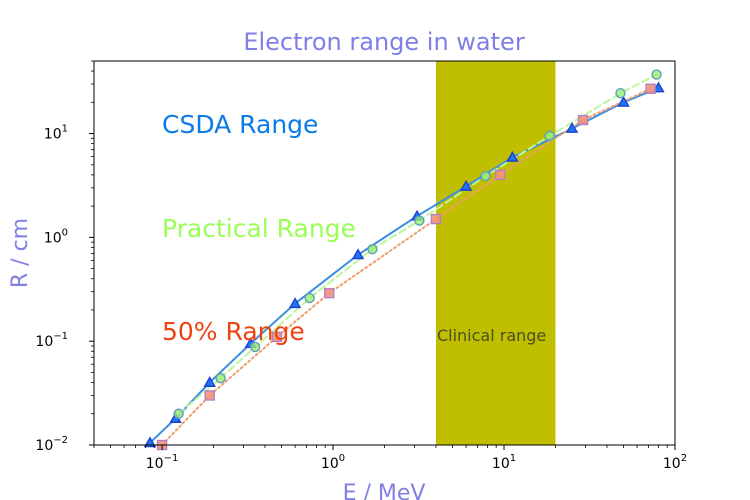  What do you see at coordinates (259, 228) in the screenshot?
I see `annotation-practical: Practical Range` at bounding box center [259, 228].